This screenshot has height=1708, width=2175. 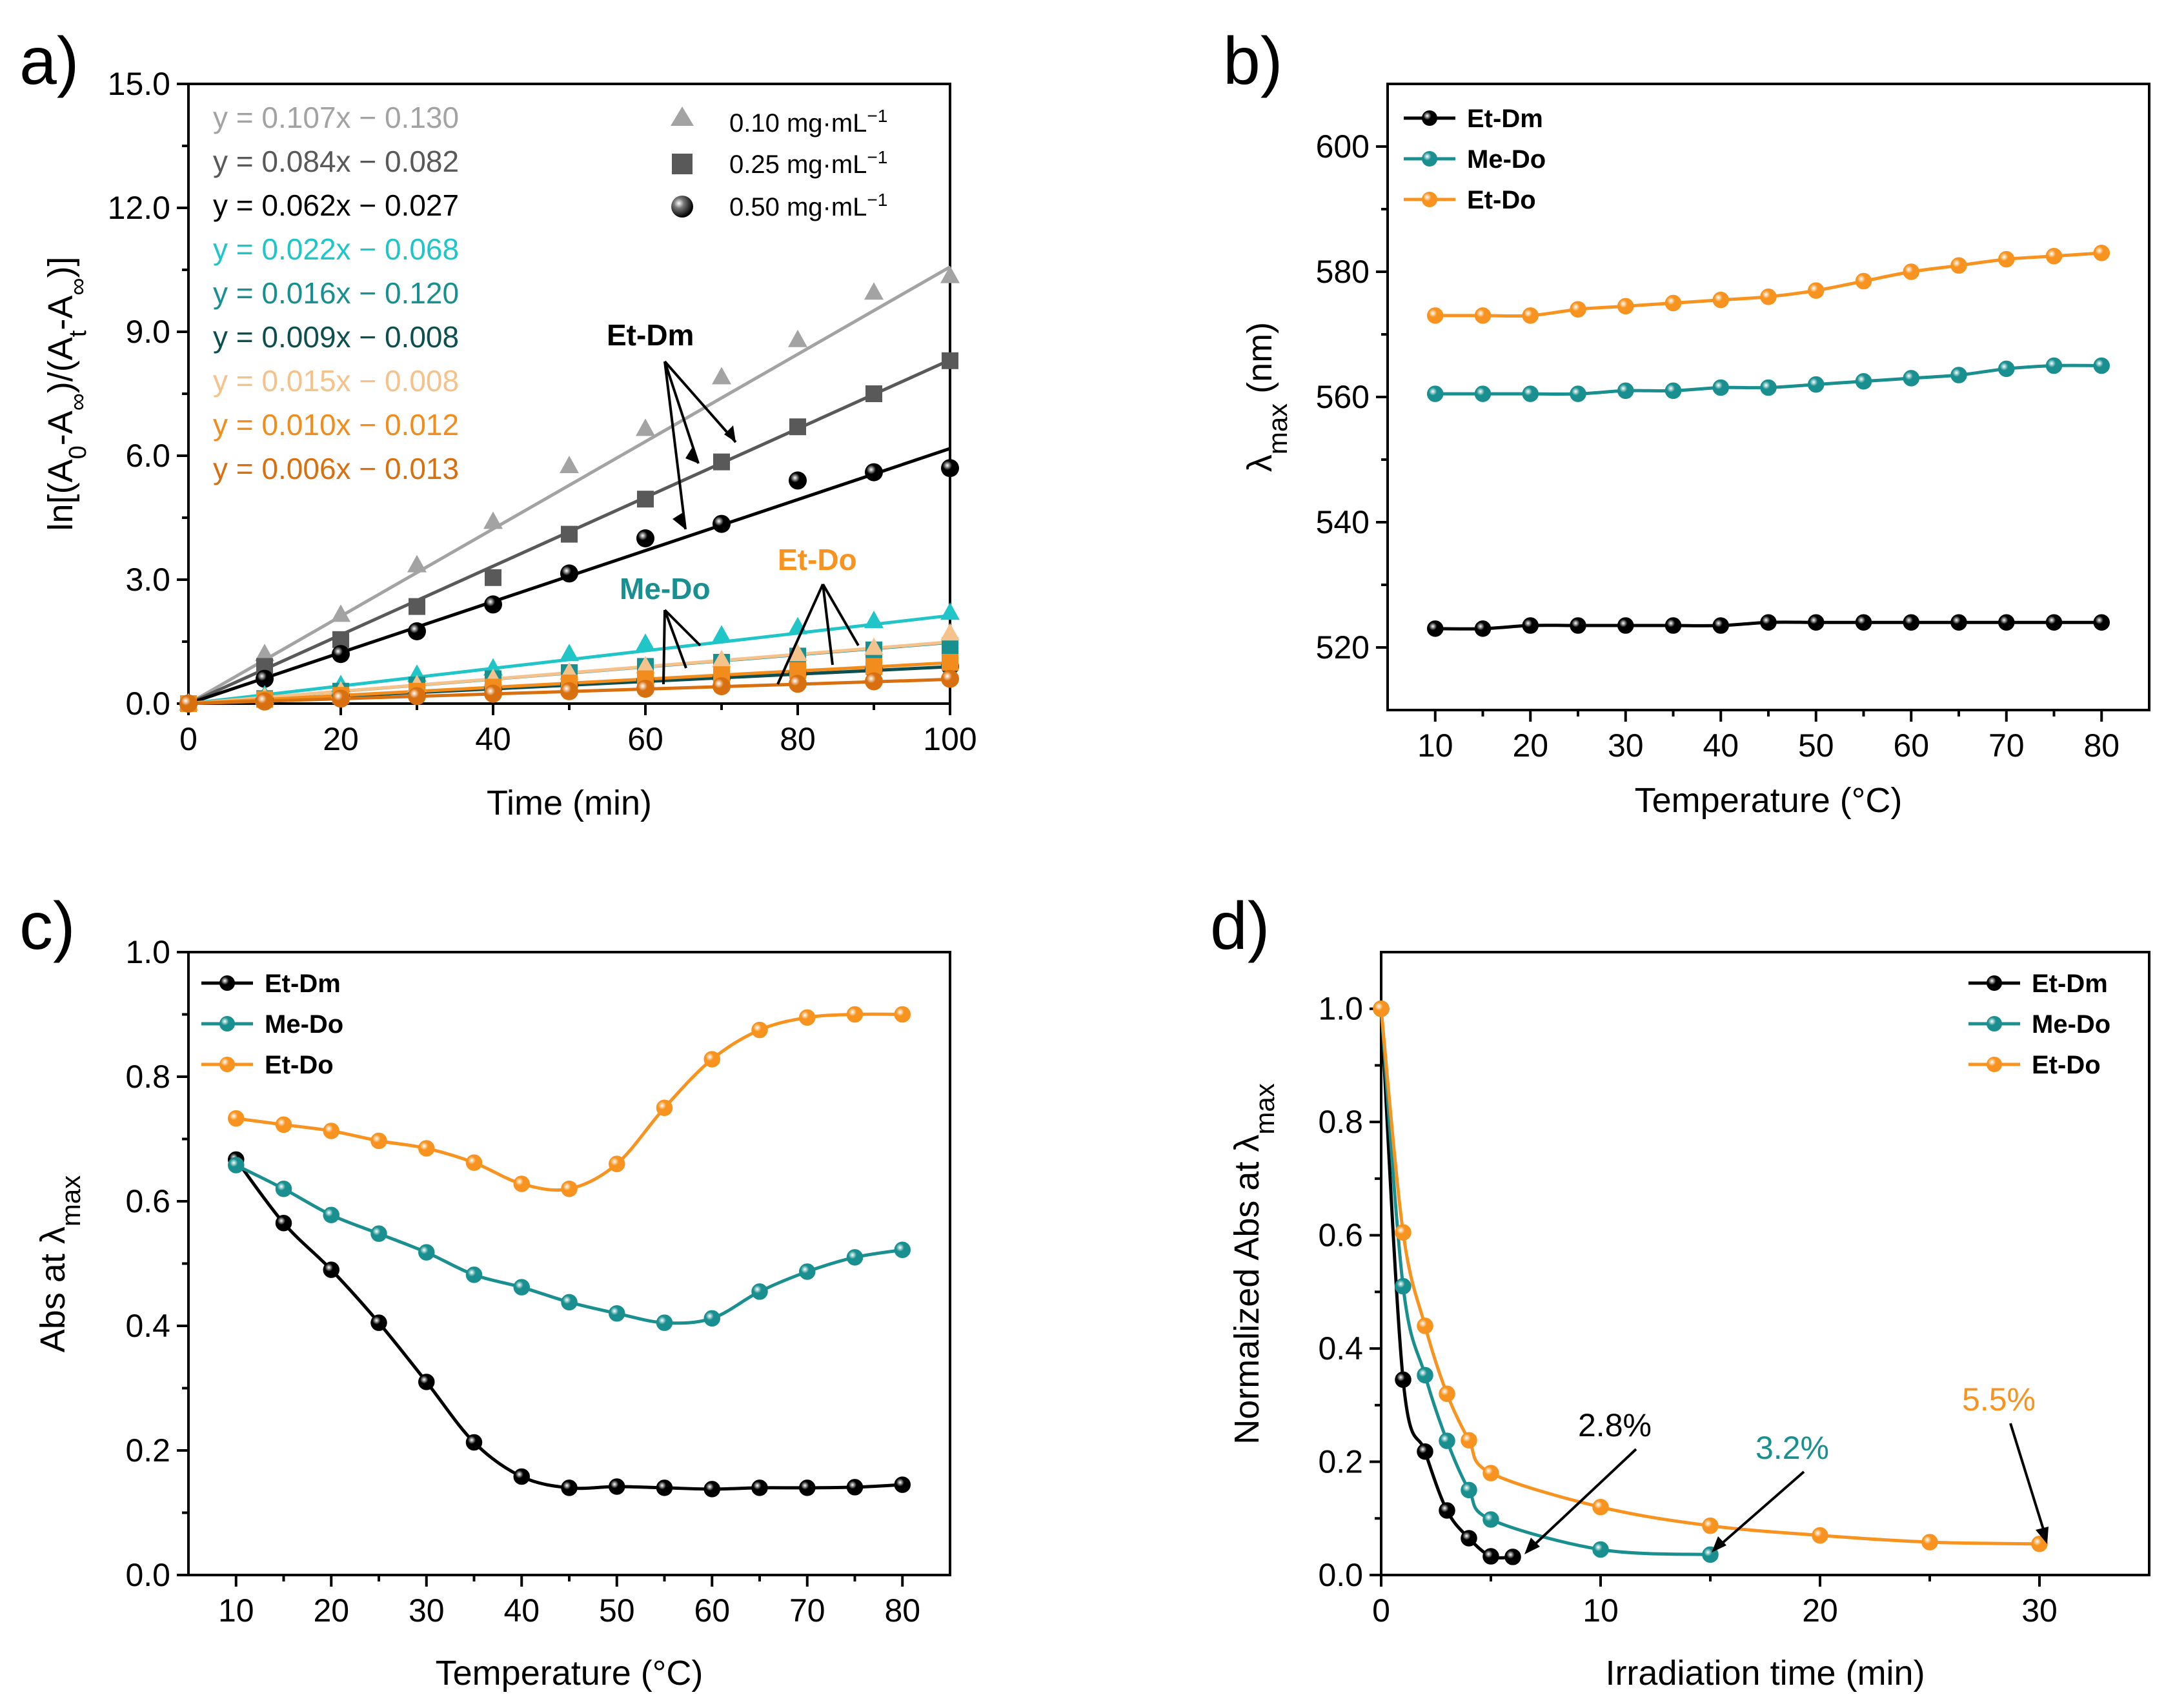 I want to click on x-tick-label: 0, so click(x=1381, y=1610).